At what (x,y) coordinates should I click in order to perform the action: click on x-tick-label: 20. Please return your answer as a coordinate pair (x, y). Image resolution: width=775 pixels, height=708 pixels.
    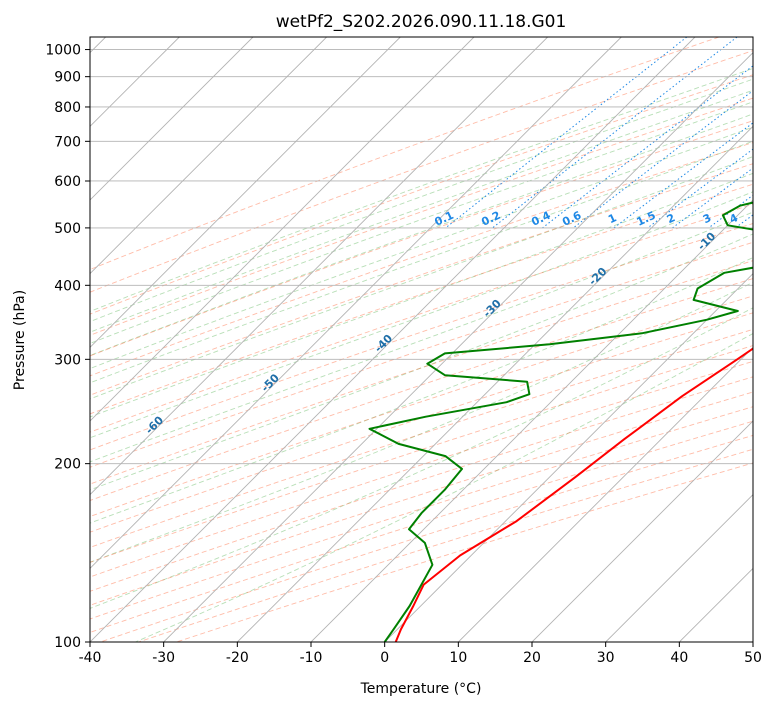
    Looking at the image, I should click on (532, 658).